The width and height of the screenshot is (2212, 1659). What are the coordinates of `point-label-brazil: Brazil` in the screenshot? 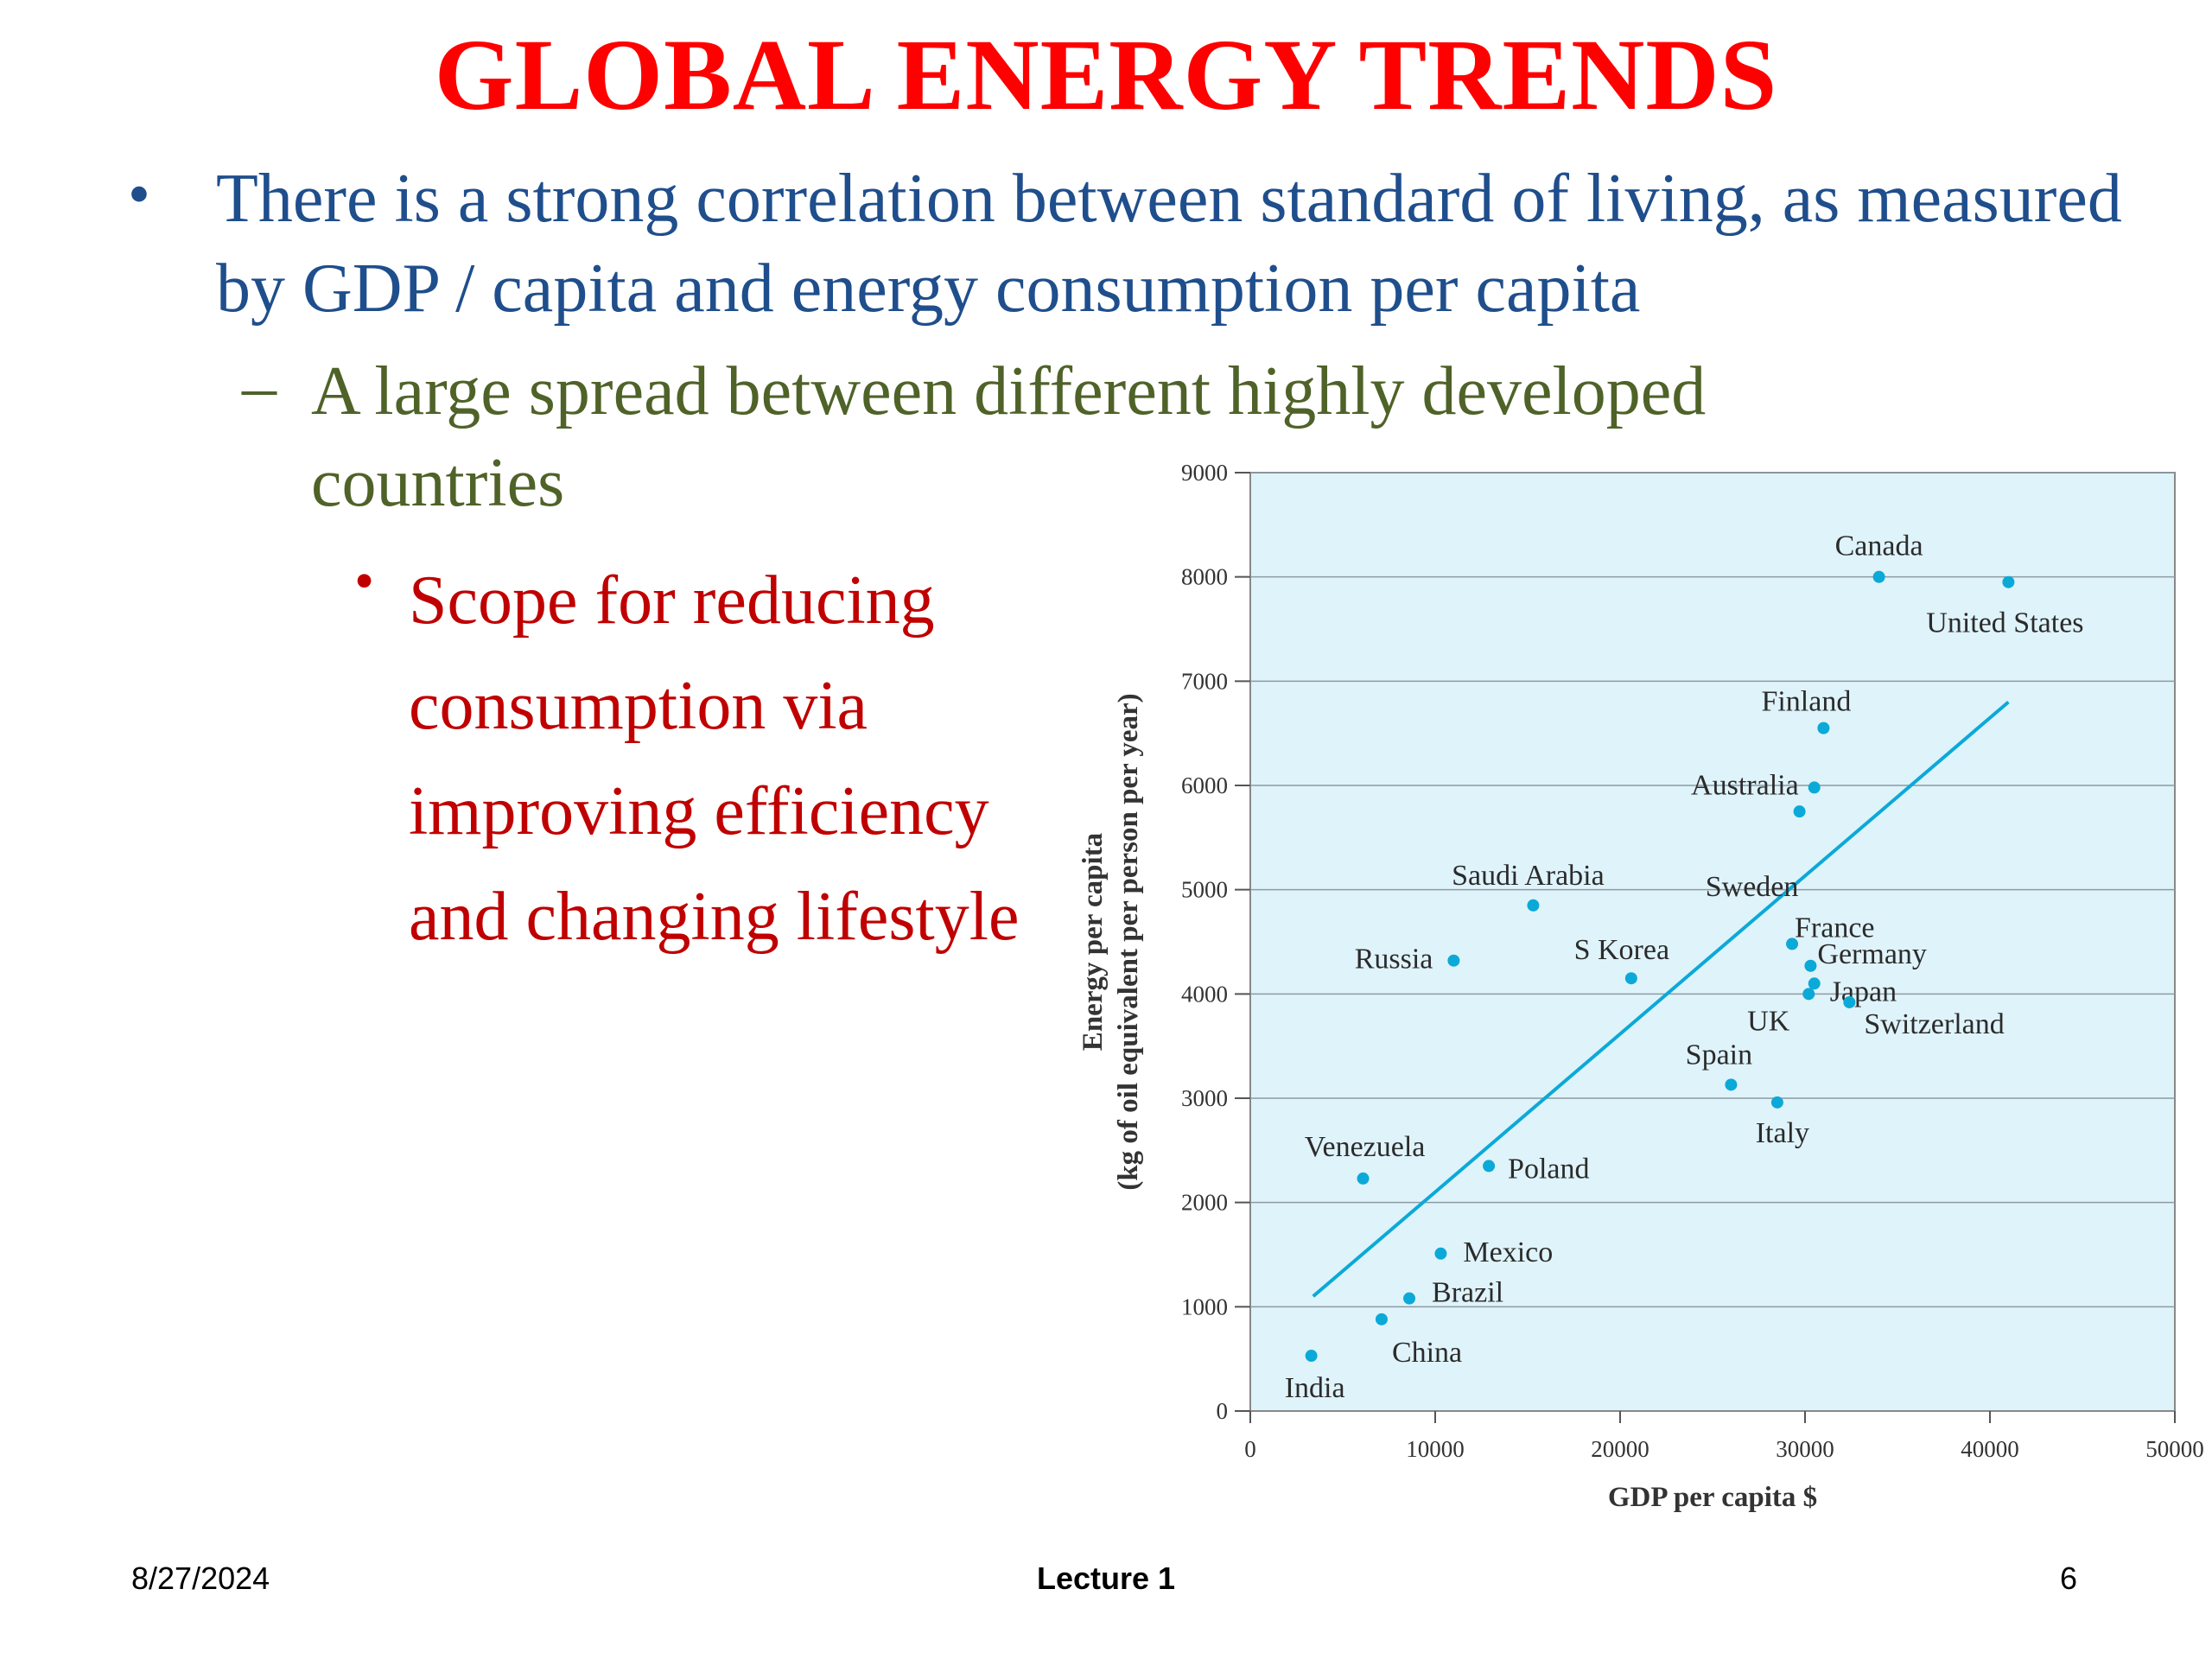 It's located at (1467, 1293).